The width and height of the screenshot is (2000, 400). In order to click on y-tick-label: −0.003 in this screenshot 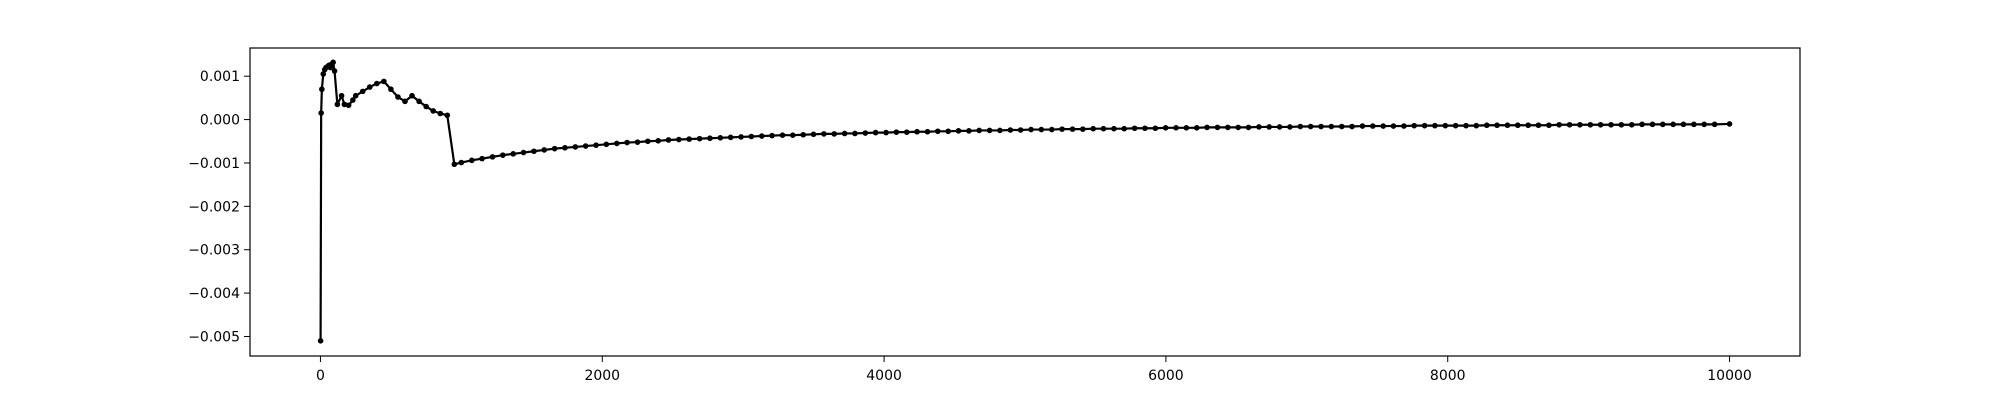, I will do `click(214, 251)`.